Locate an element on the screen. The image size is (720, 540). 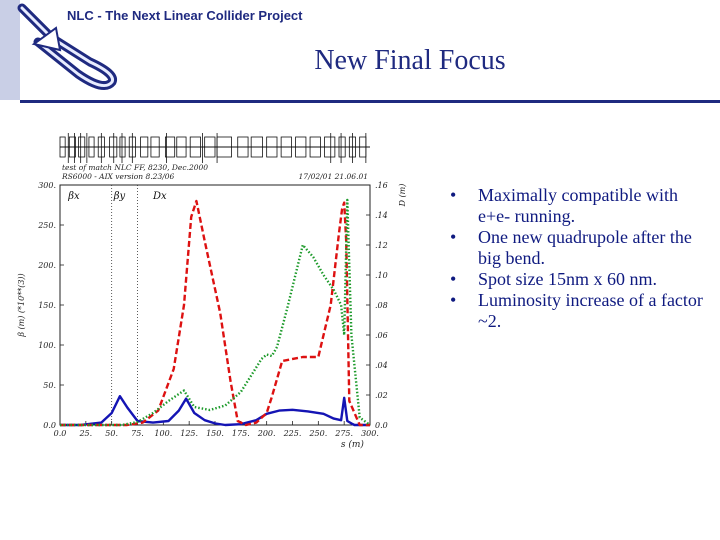
beamline-elements is located at coordinates (214, 148).